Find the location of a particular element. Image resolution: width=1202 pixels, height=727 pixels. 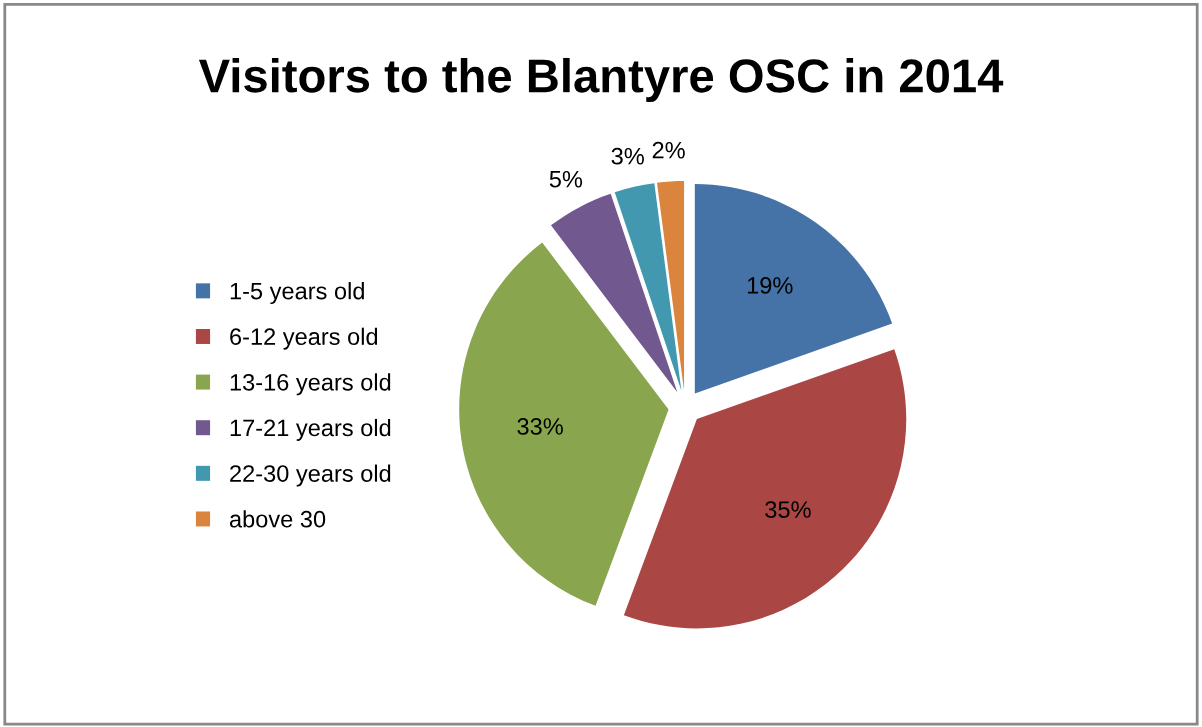

chart-title: Visitors to the Blantyre OSC in 2014 is located at coordinates (601, 79).